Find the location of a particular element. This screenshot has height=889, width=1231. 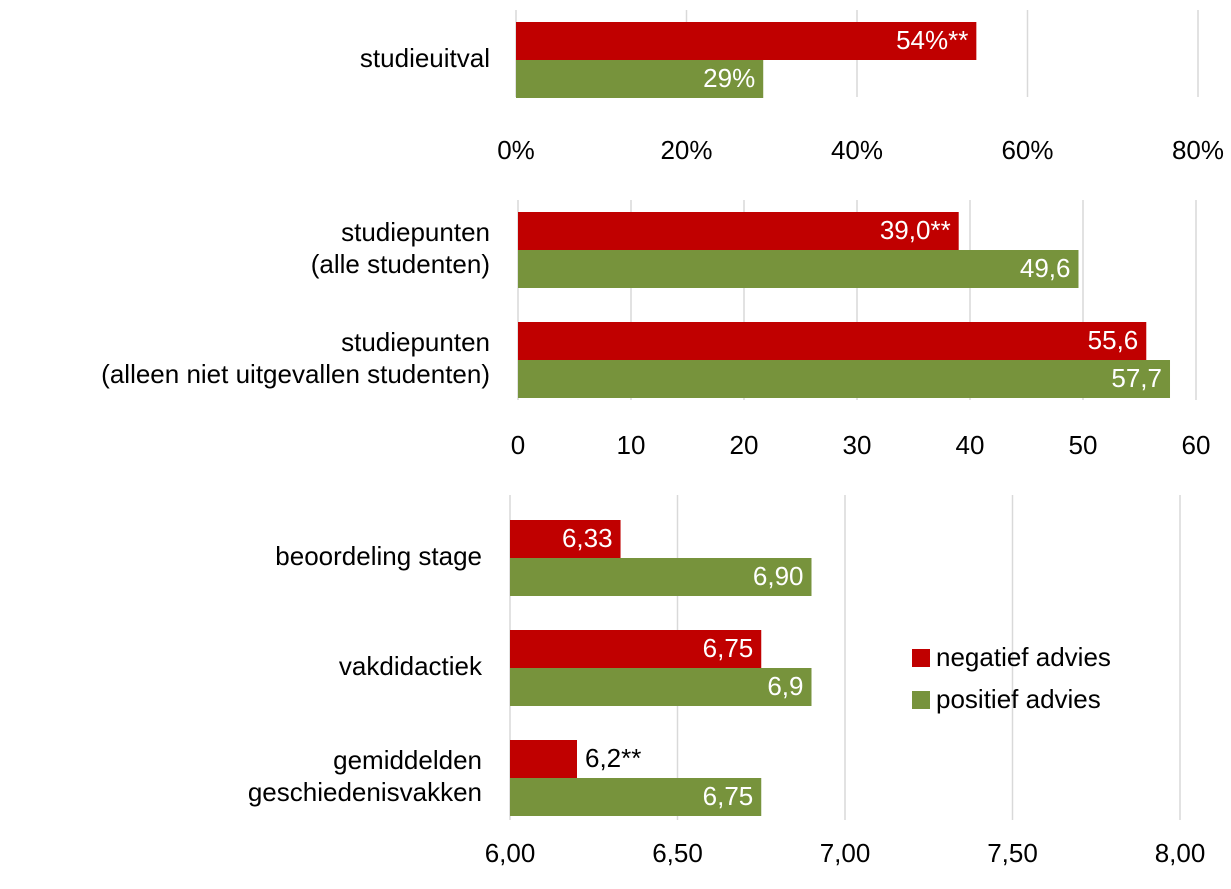

x-tick-label: 7,50 is located at coordinates (1012, 853).